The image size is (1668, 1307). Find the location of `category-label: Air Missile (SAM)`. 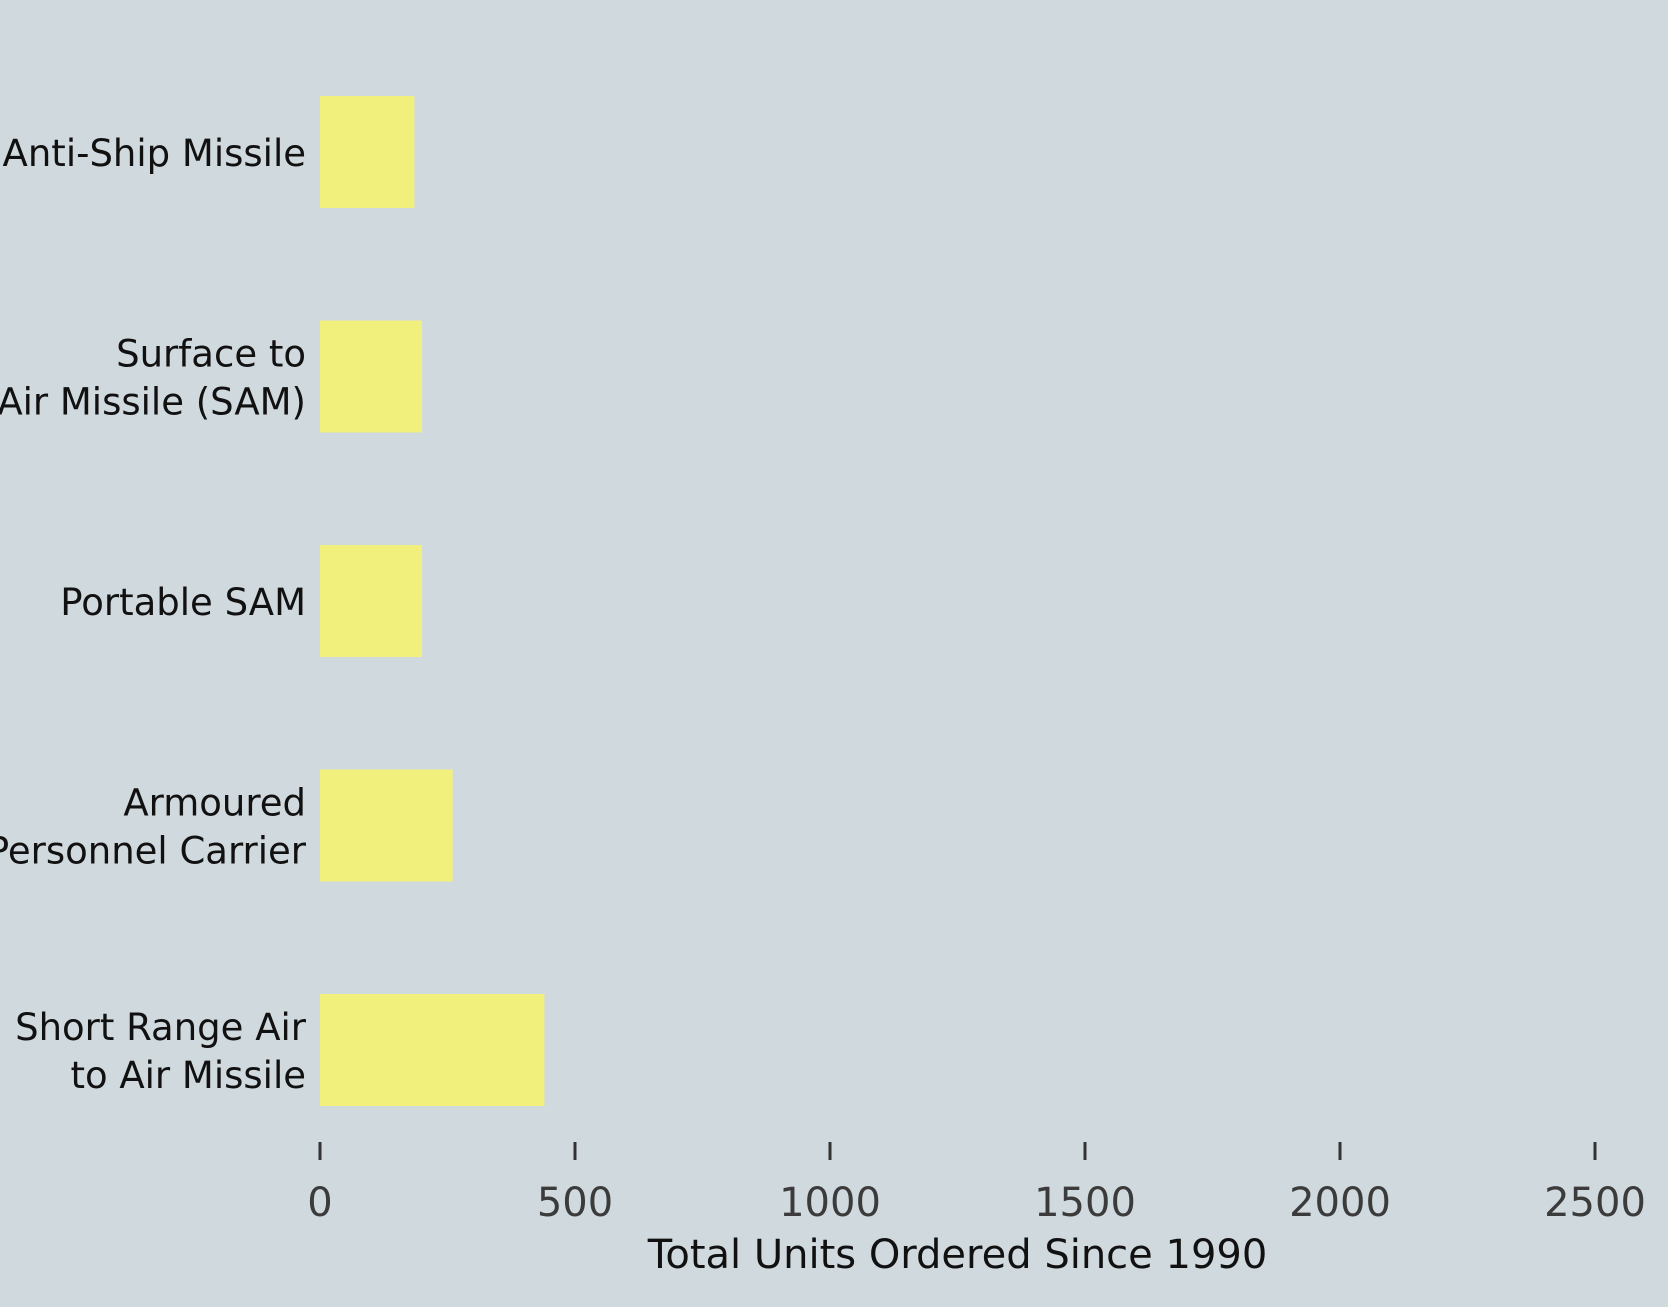

category-label: Air Missile (SAM) is located at coordinates (153, 402).